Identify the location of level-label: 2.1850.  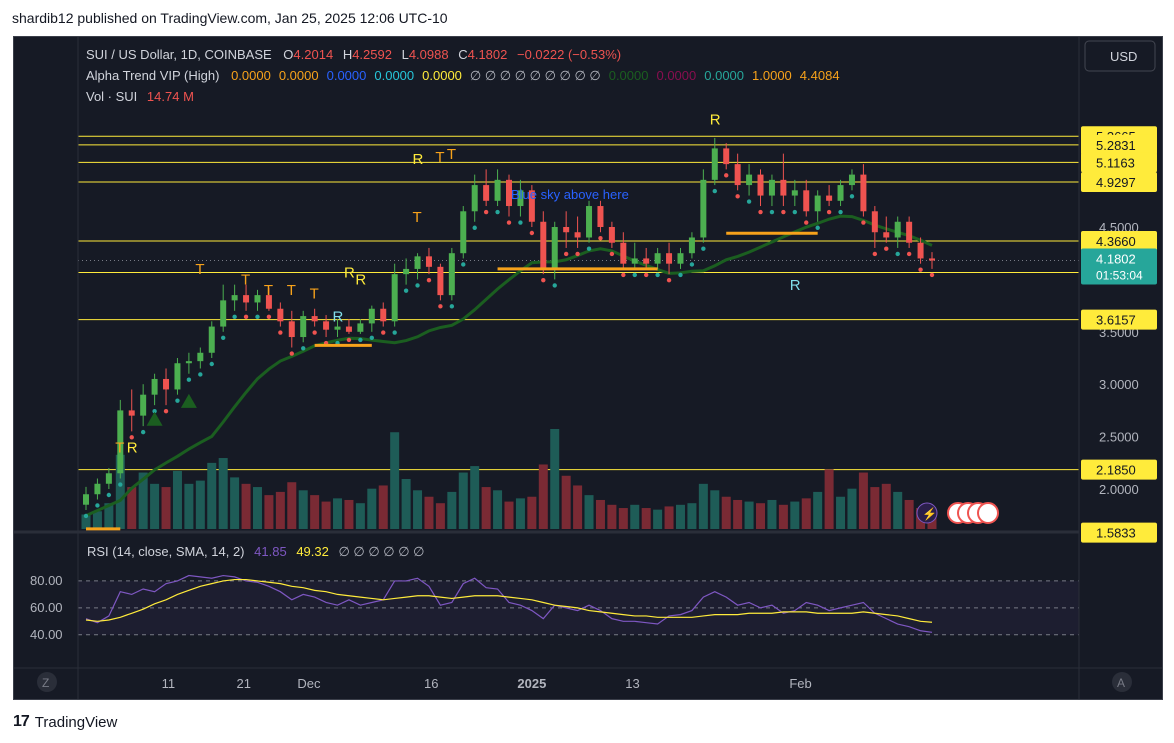
(1116, 470).